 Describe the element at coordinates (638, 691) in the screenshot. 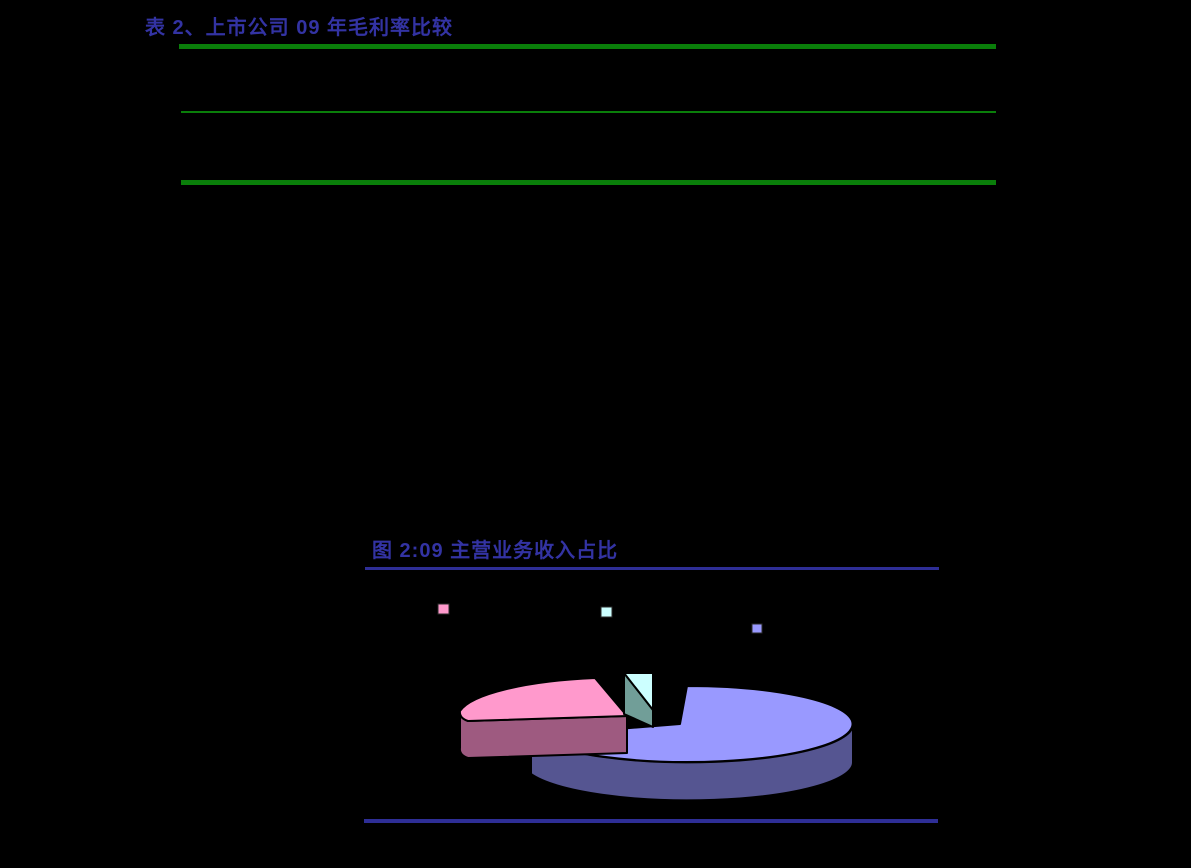

I see `pie-slice-cyan-top` at that location.